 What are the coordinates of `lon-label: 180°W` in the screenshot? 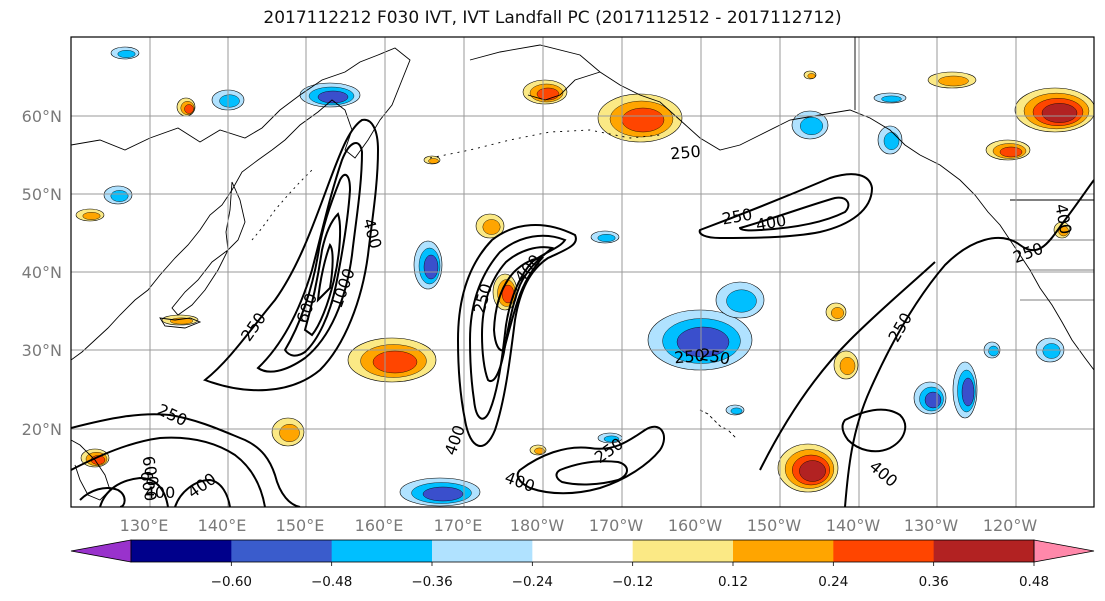 It's located at (537, 525).